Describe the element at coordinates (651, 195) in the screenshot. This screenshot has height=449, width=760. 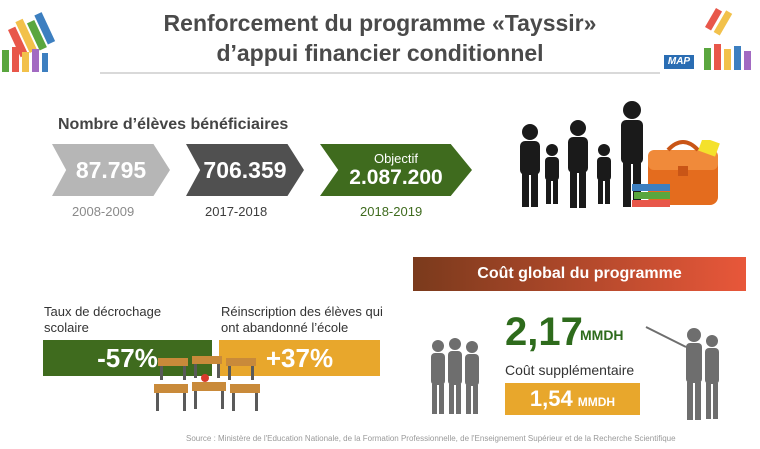
I see `books-icon` at that location.